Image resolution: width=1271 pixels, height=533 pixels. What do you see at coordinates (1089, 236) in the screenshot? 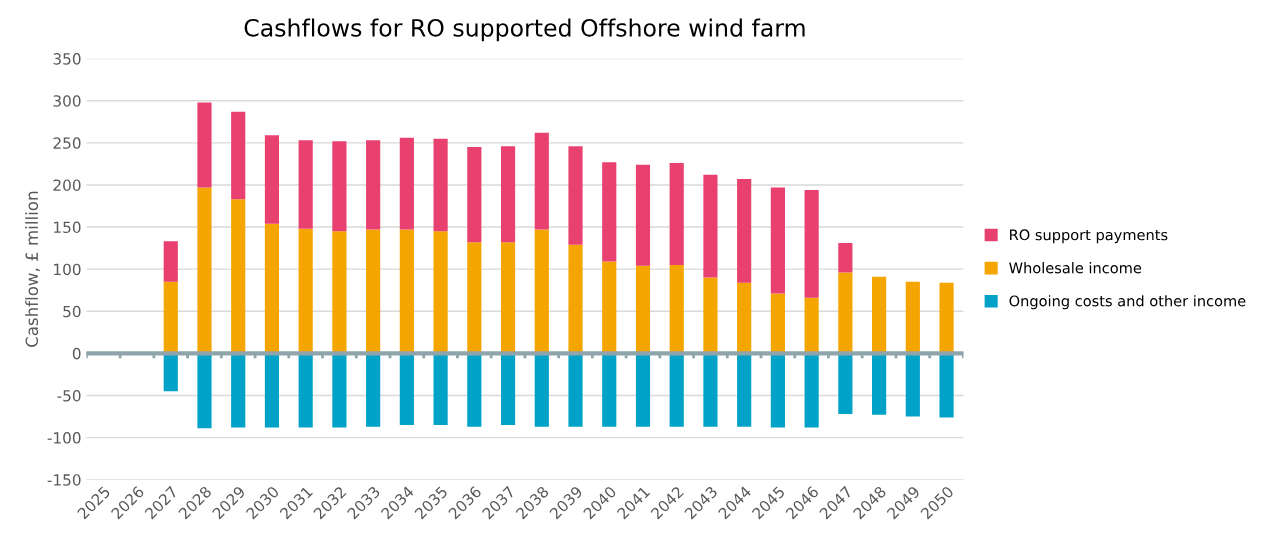
I see `legend-label: RO support payments` at bounding box center [1089, 236].